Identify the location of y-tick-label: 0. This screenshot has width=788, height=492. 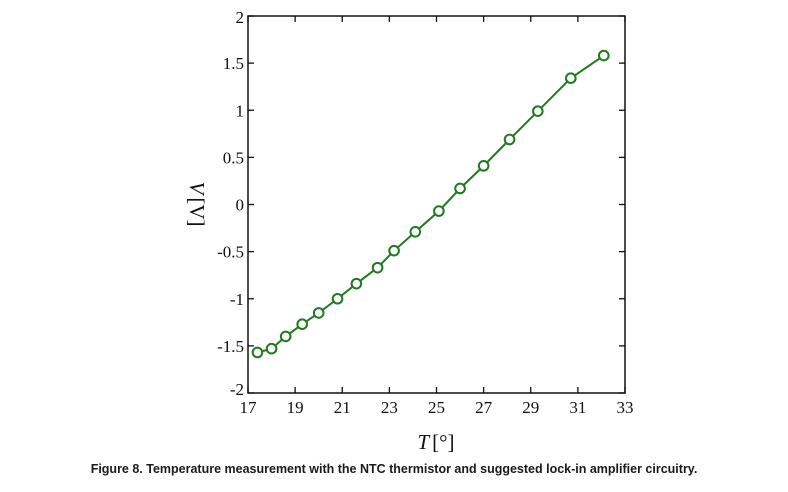
(240, 205).